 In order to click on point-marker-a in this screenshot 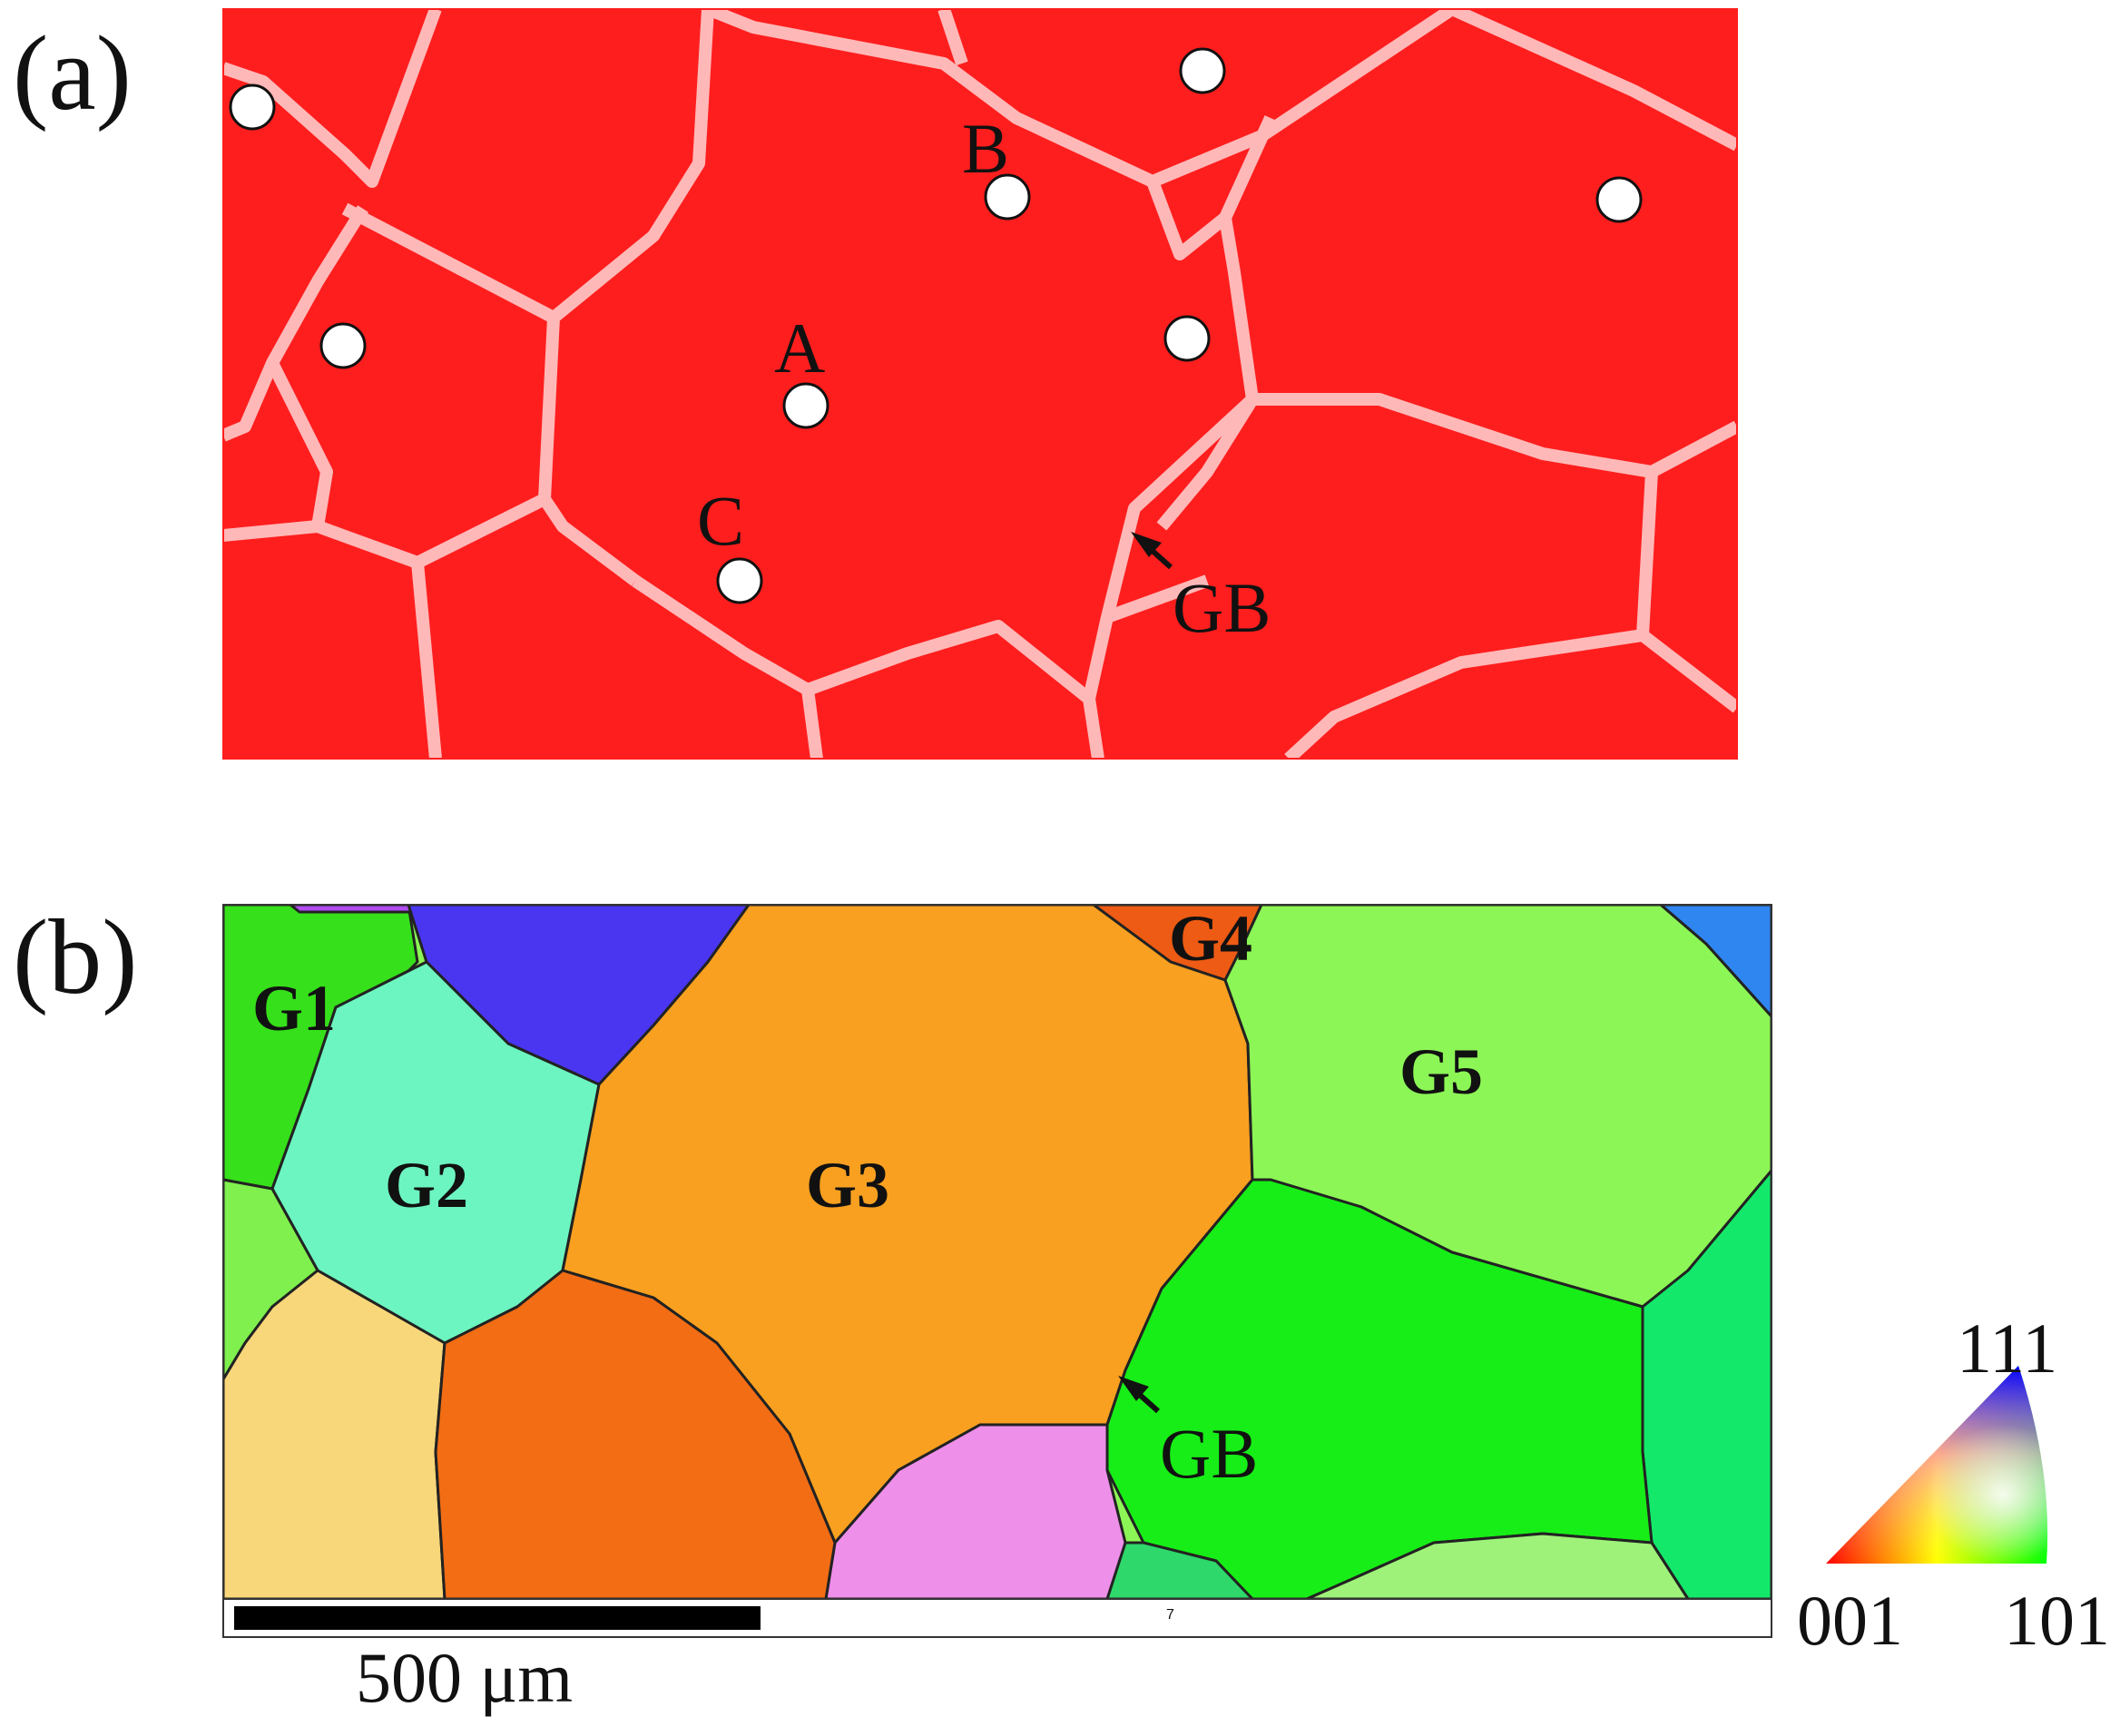, I will do `click(805, 405)`.